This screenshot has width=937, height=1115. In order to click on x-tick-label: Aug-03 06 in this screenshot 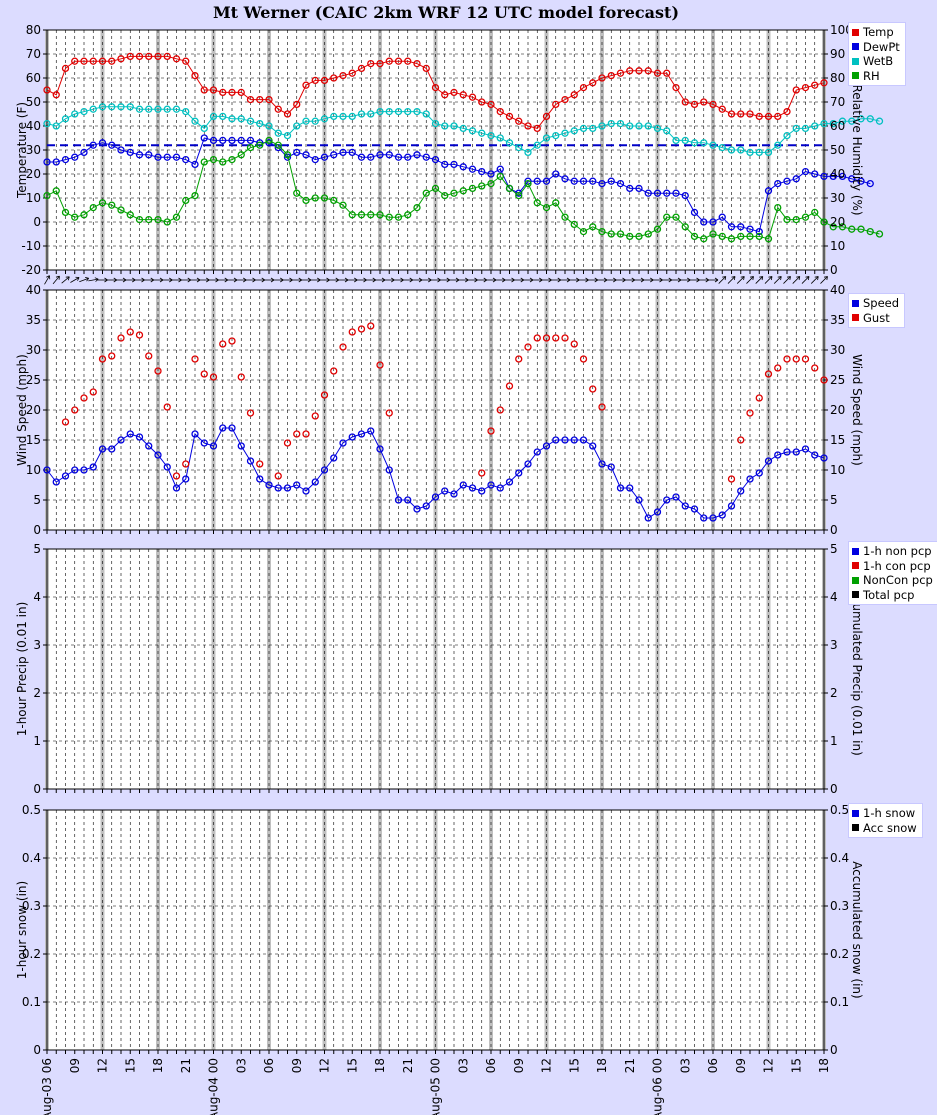, I will do `click(47, 1086)`.